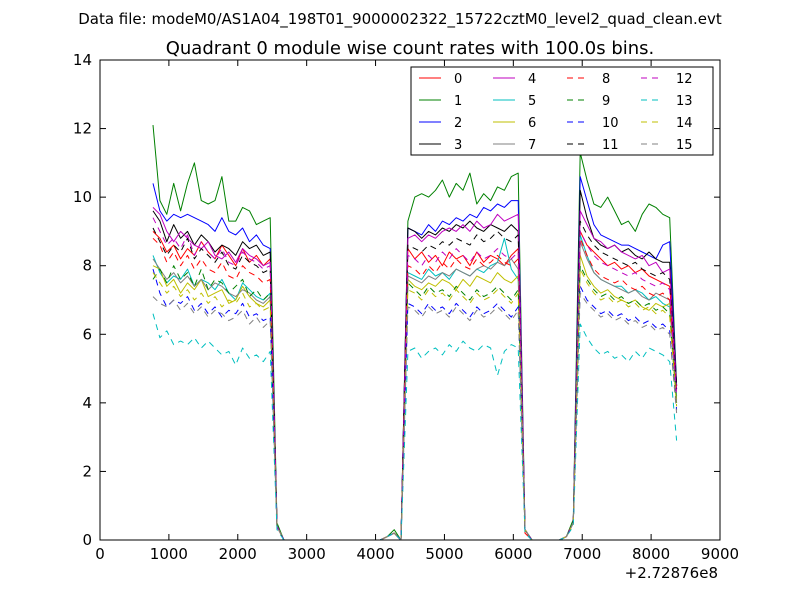  Describe the element at coordinates (562, 111) in the screenshot. I see `legend-frame` at that location.